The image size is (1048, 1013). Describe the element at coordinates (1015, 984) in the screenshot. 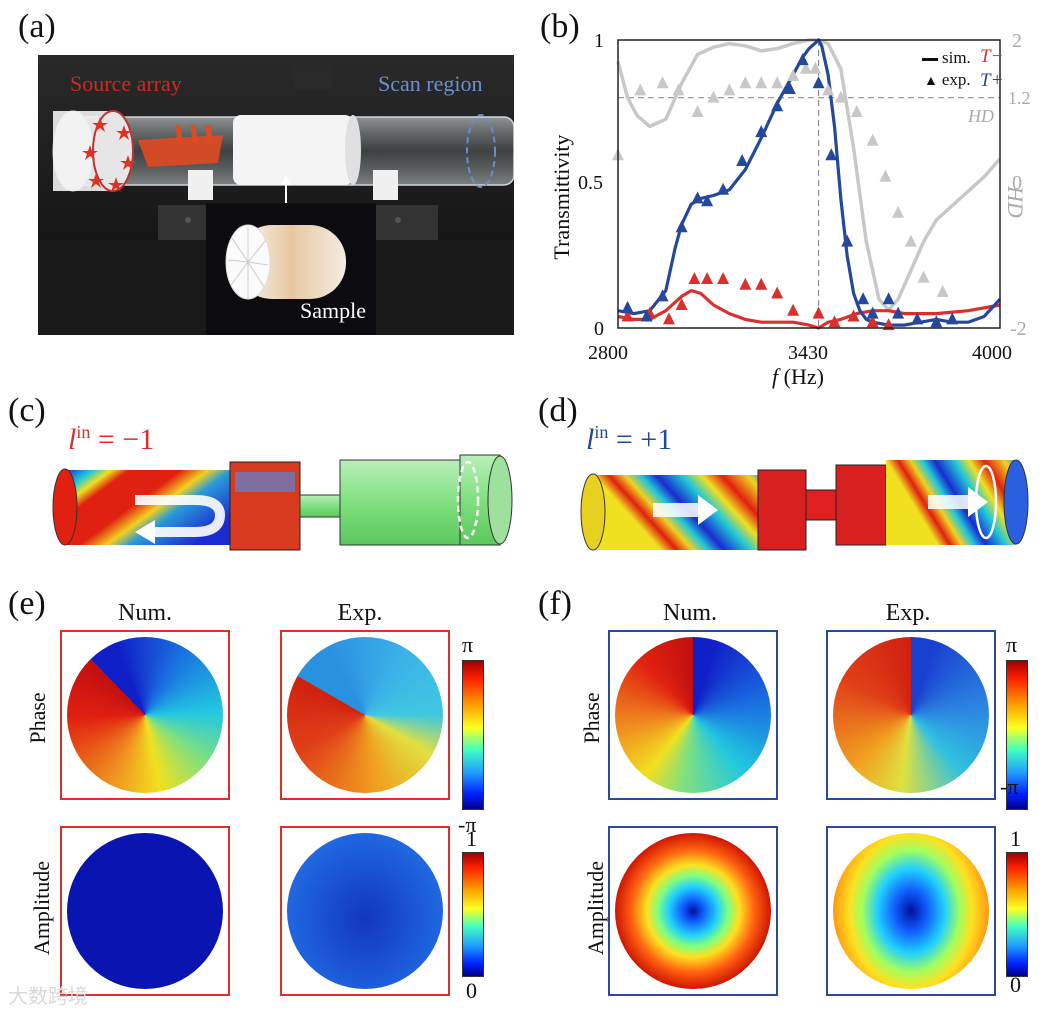

I see `f-amp-cb-bottom: 0` at that location.